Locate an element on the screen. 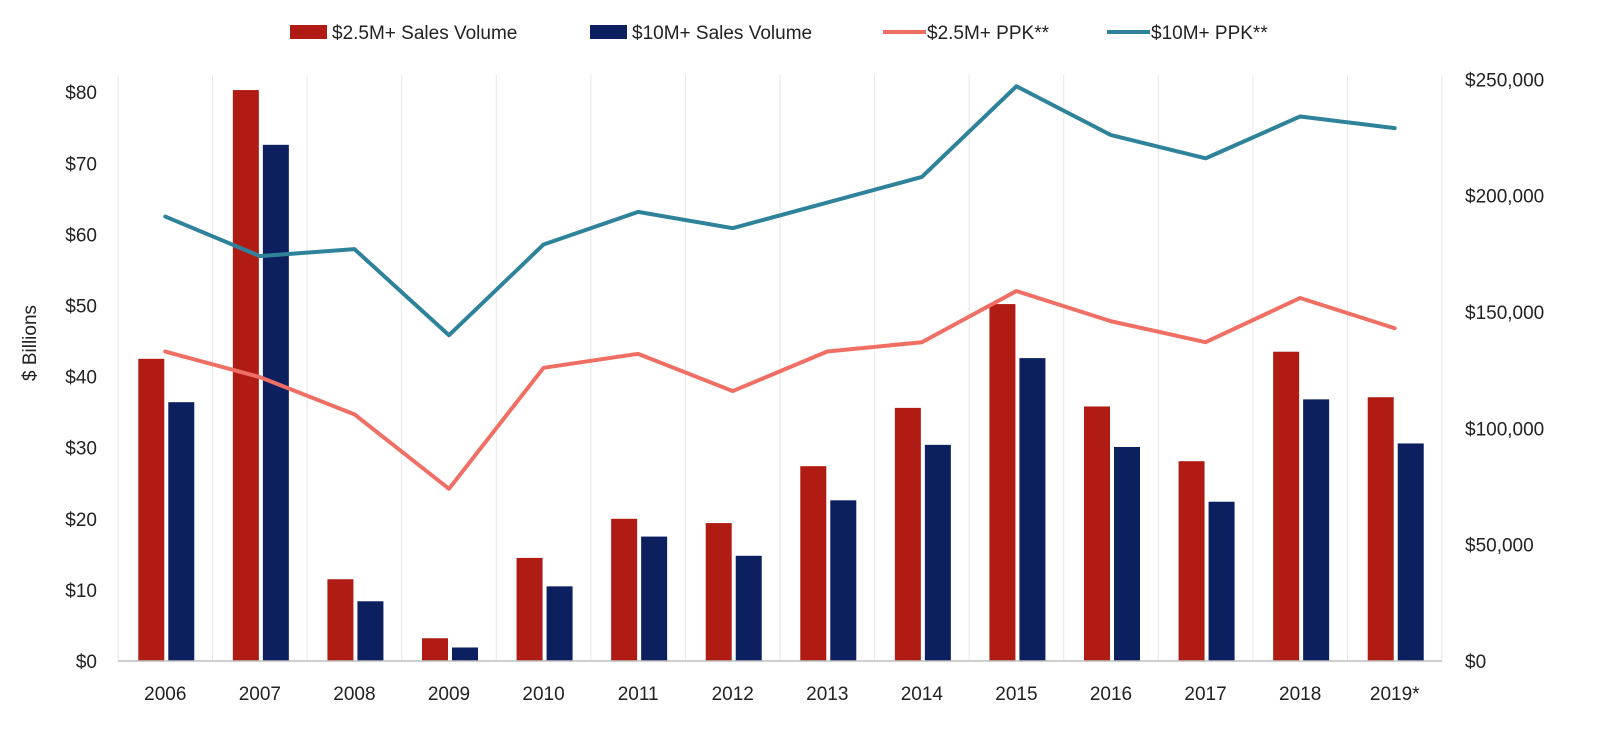 The height and width of the screenshot is (742, 1604). x-tick-label: 2012 is located at coordinates (733, 694).